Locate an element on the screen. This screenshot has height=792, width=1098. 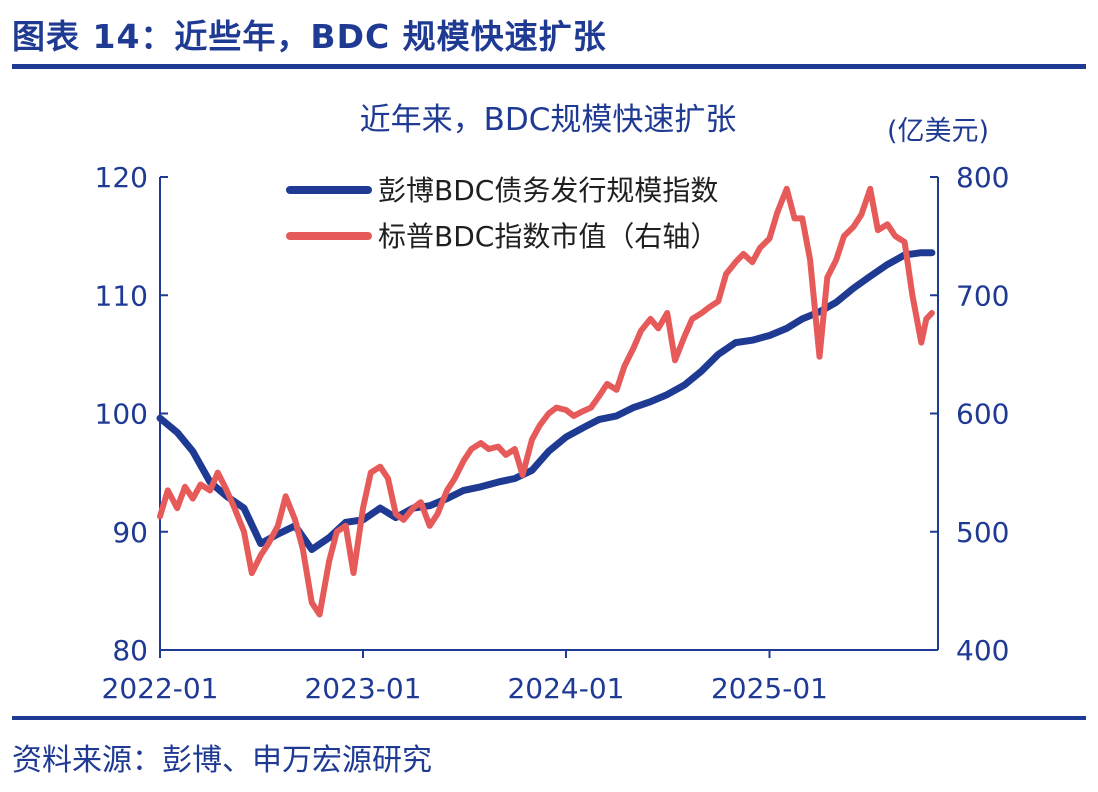
right-axis-unit-label: (亿美元) is located at coordinates (938, 131).